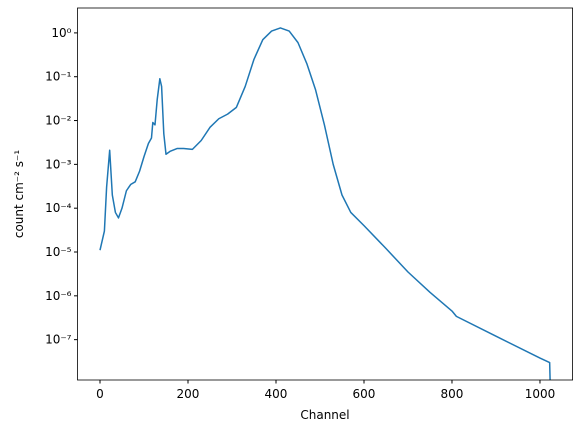 This screenshot has height=432, width=583. Describe the element at coordinates (58, 208) in the screenshot. I see `y-tick-label: 10⁻⁴` at that location.